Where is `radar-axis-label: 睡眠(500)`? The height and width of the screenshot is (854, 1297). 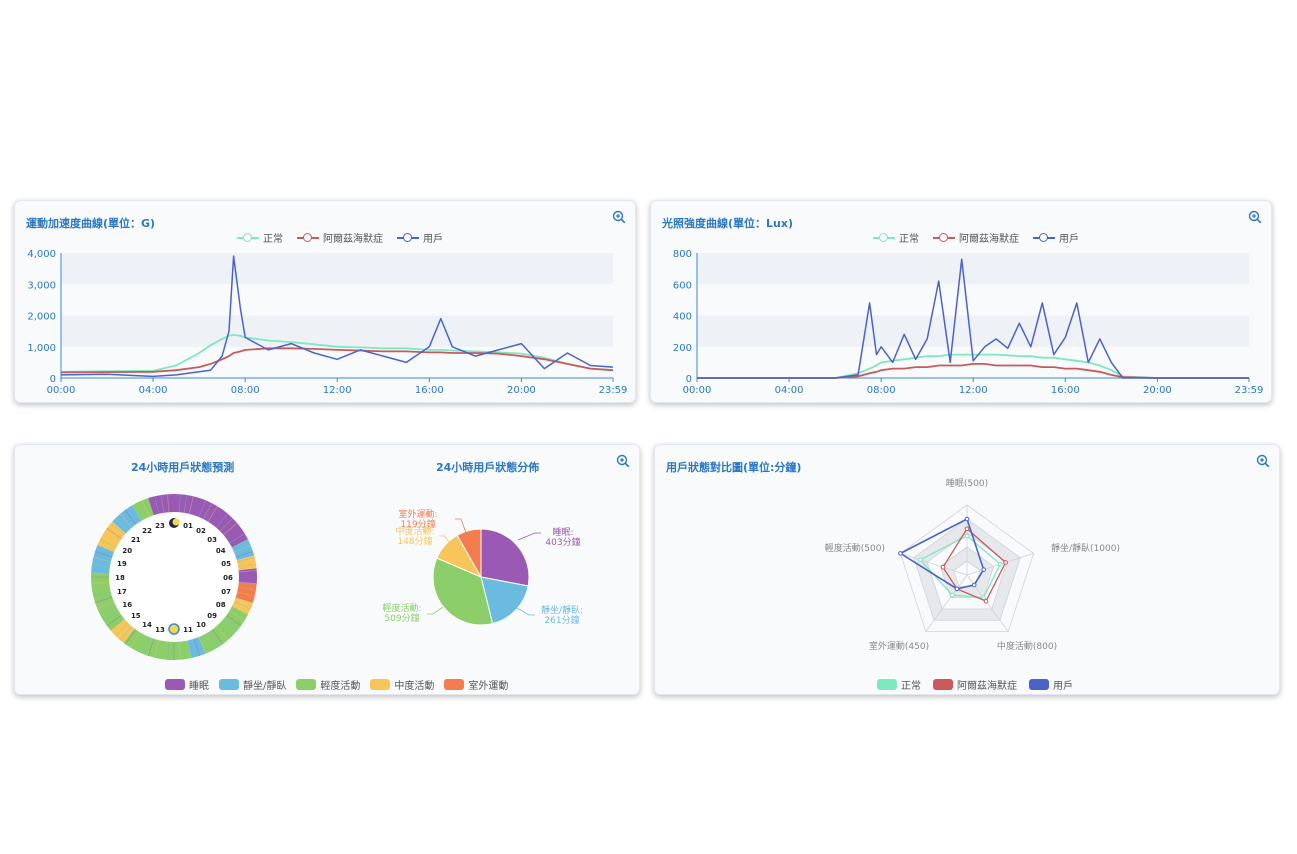 radar-axis-label: 睡眠(500) is located at coordinates (967, 483).